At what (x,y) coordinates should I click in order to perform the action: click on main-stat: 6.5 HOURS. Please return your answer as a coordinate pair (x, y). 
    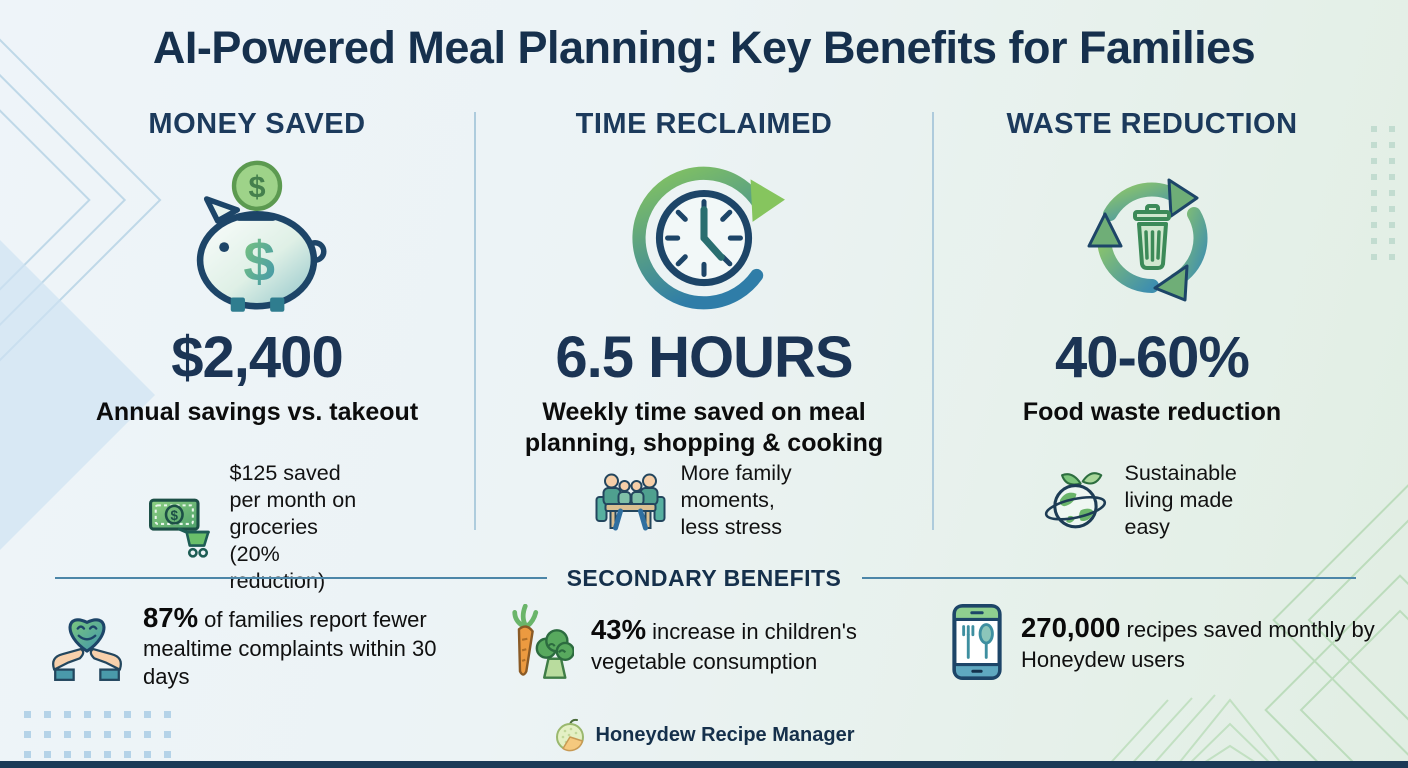
    Looking at the image, I should click on (704, 357).